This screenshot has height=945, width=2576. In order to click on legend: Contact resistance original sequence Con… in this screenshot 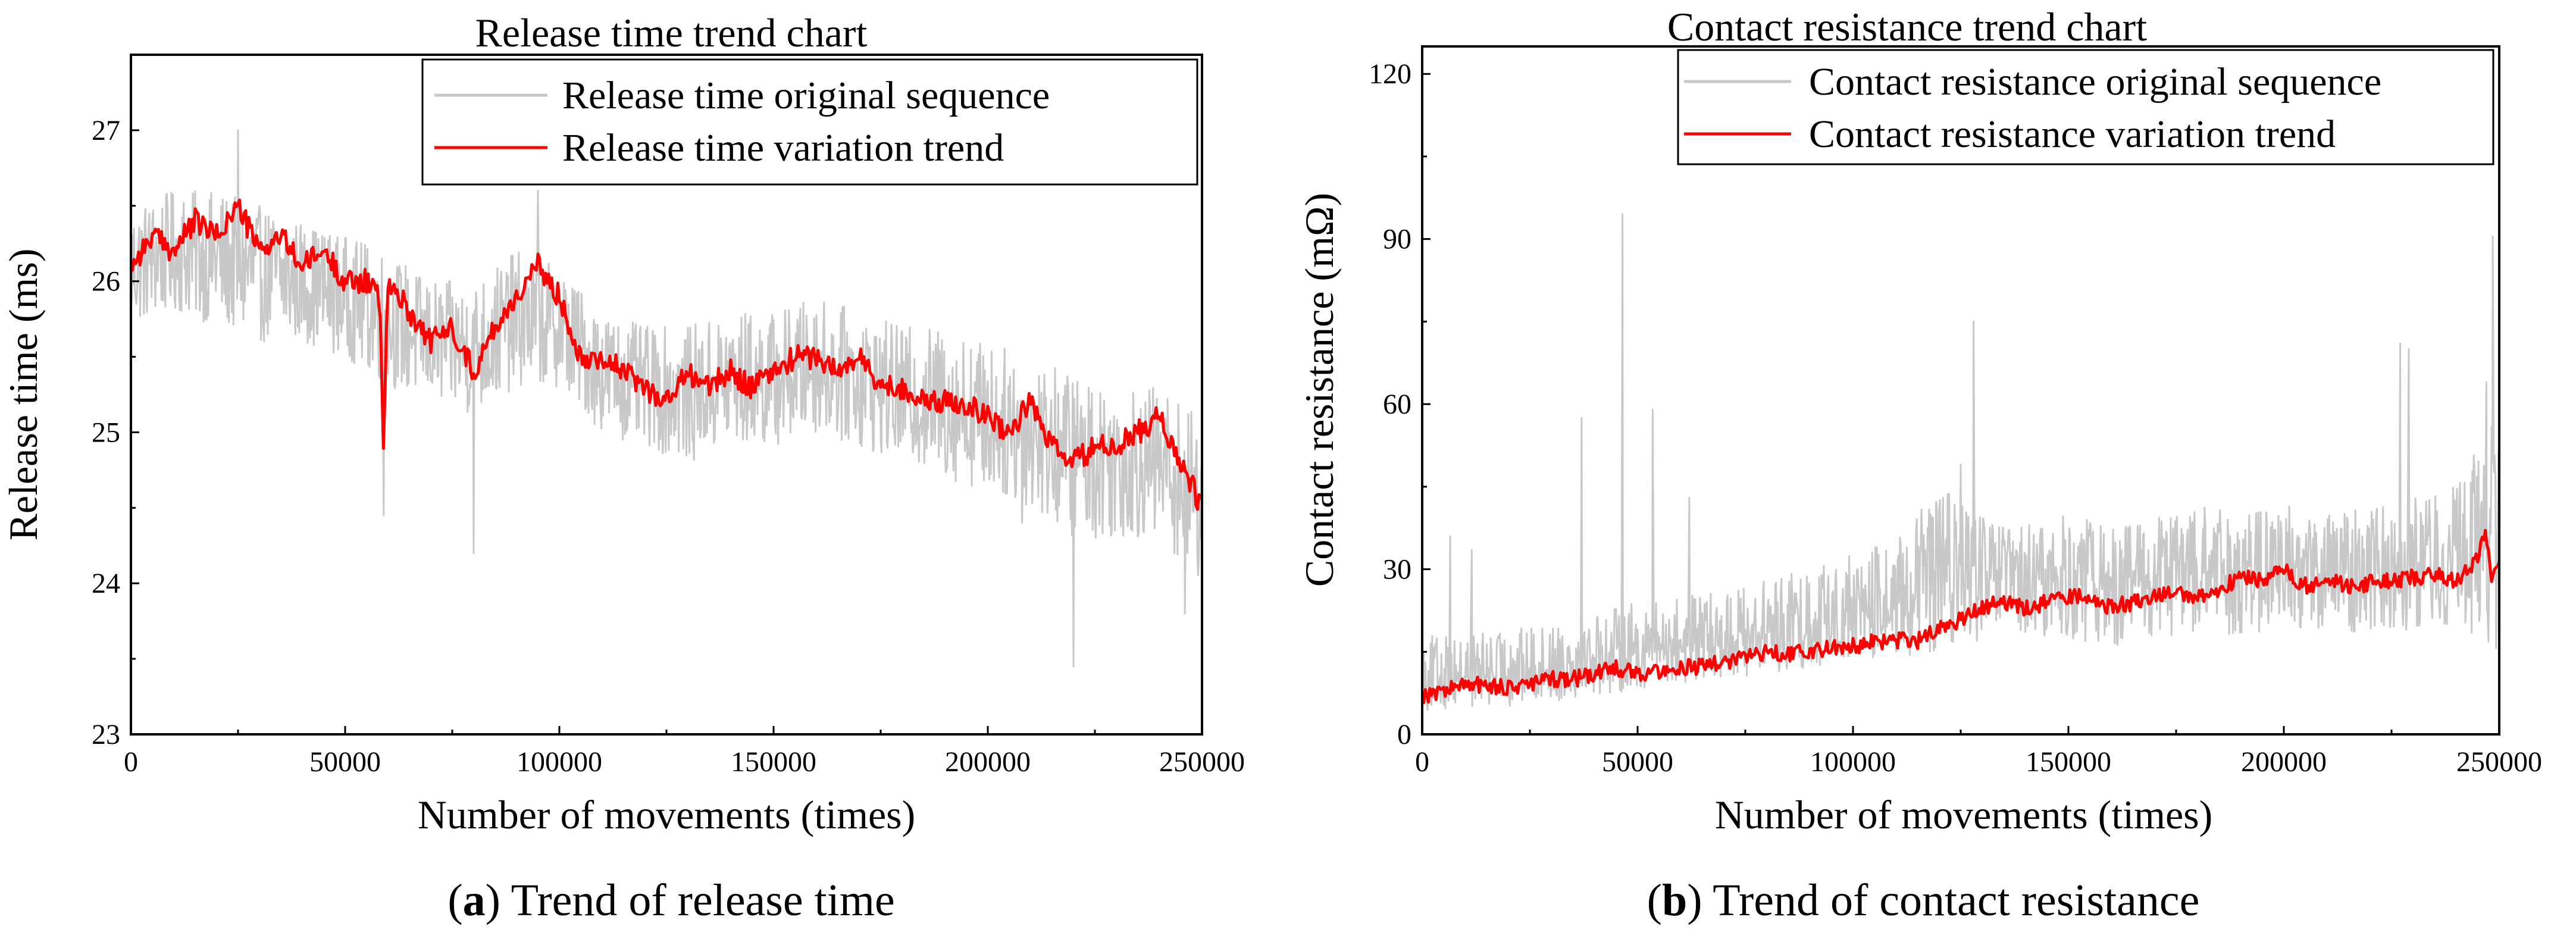, I will do `click(2085, 107)`.